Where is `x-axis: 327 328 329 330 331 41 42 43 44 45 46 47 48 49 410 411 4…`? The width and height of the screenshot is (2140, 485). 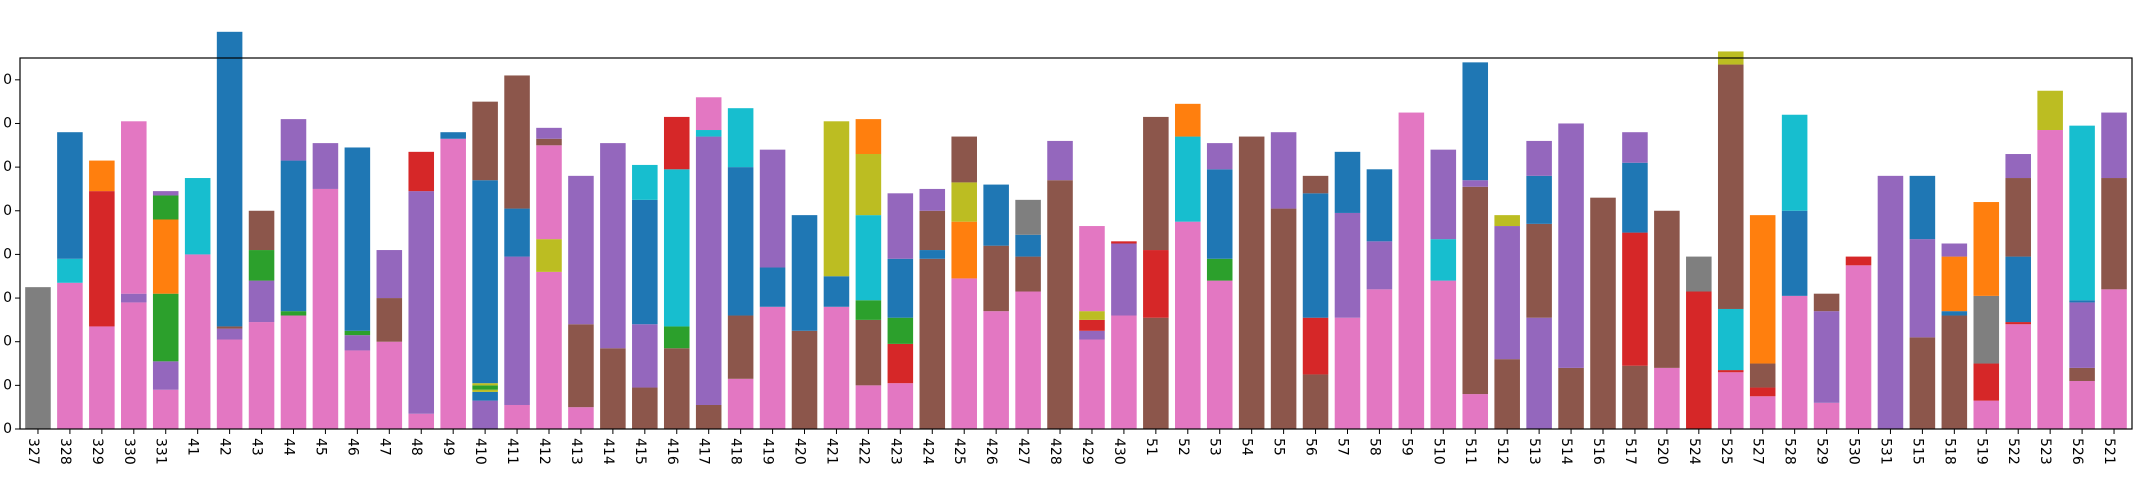
x-axis: 327 328 329 330 331 41 42 43 44 45 46 47 48 49 410 411 4… is located at coordinates (1071, 447).